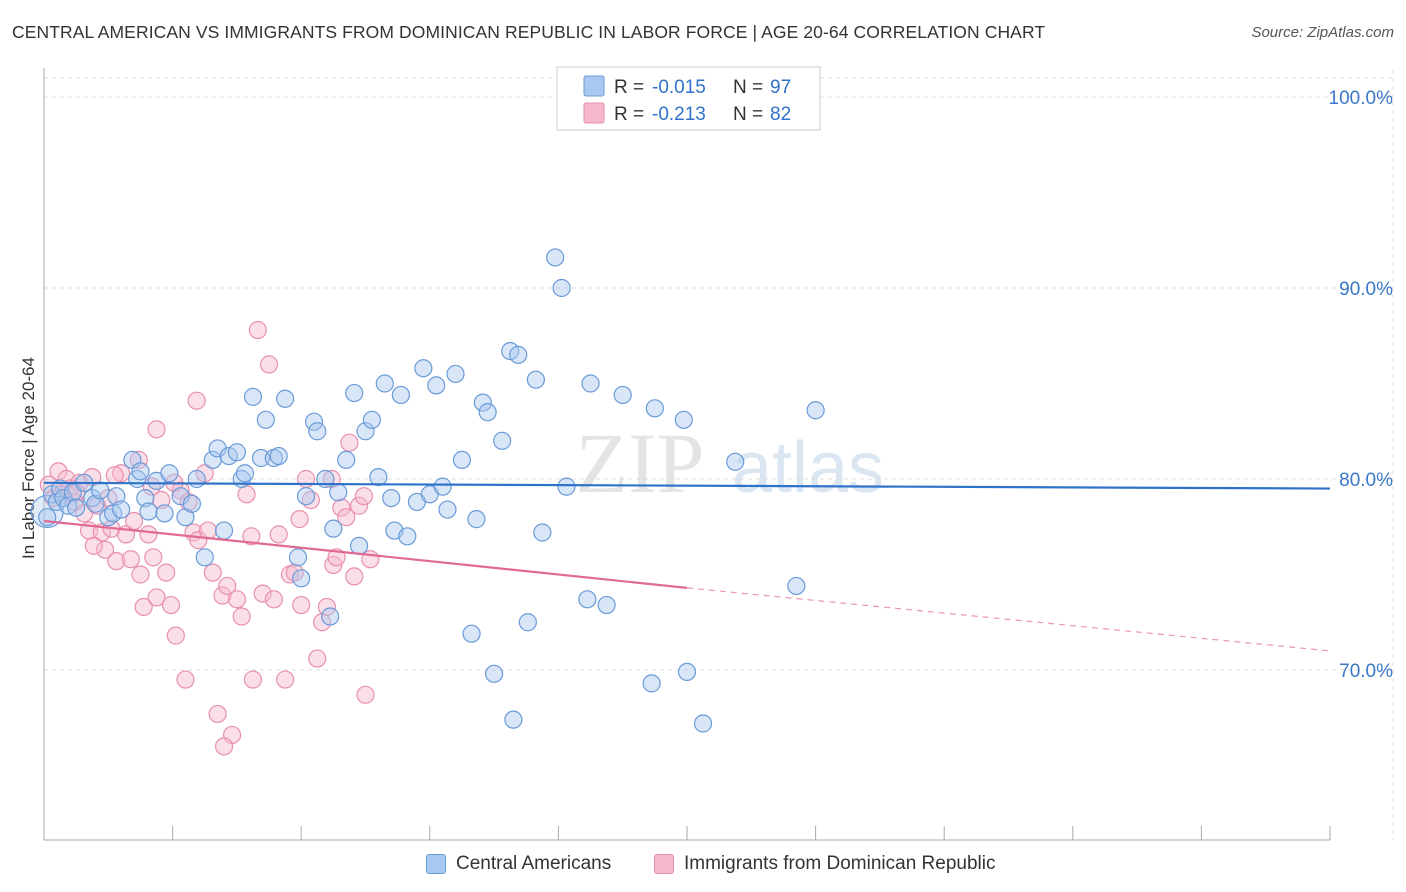 Image resolution: width=1406 pixels, height=892 pixels. What do you see at coordinates (1361, 385) in the screenshot?
I see `y-tick-labels: 70.0% 80.0% 90.0% 100.0%` at bounding box center [1361, 385].